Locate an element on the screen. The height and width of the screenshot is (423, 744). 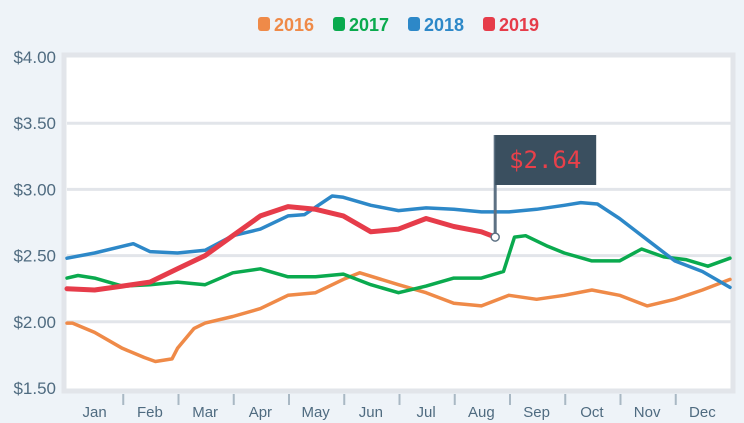
y-tick-label: $4.00 is located at coordinates (34, 57).